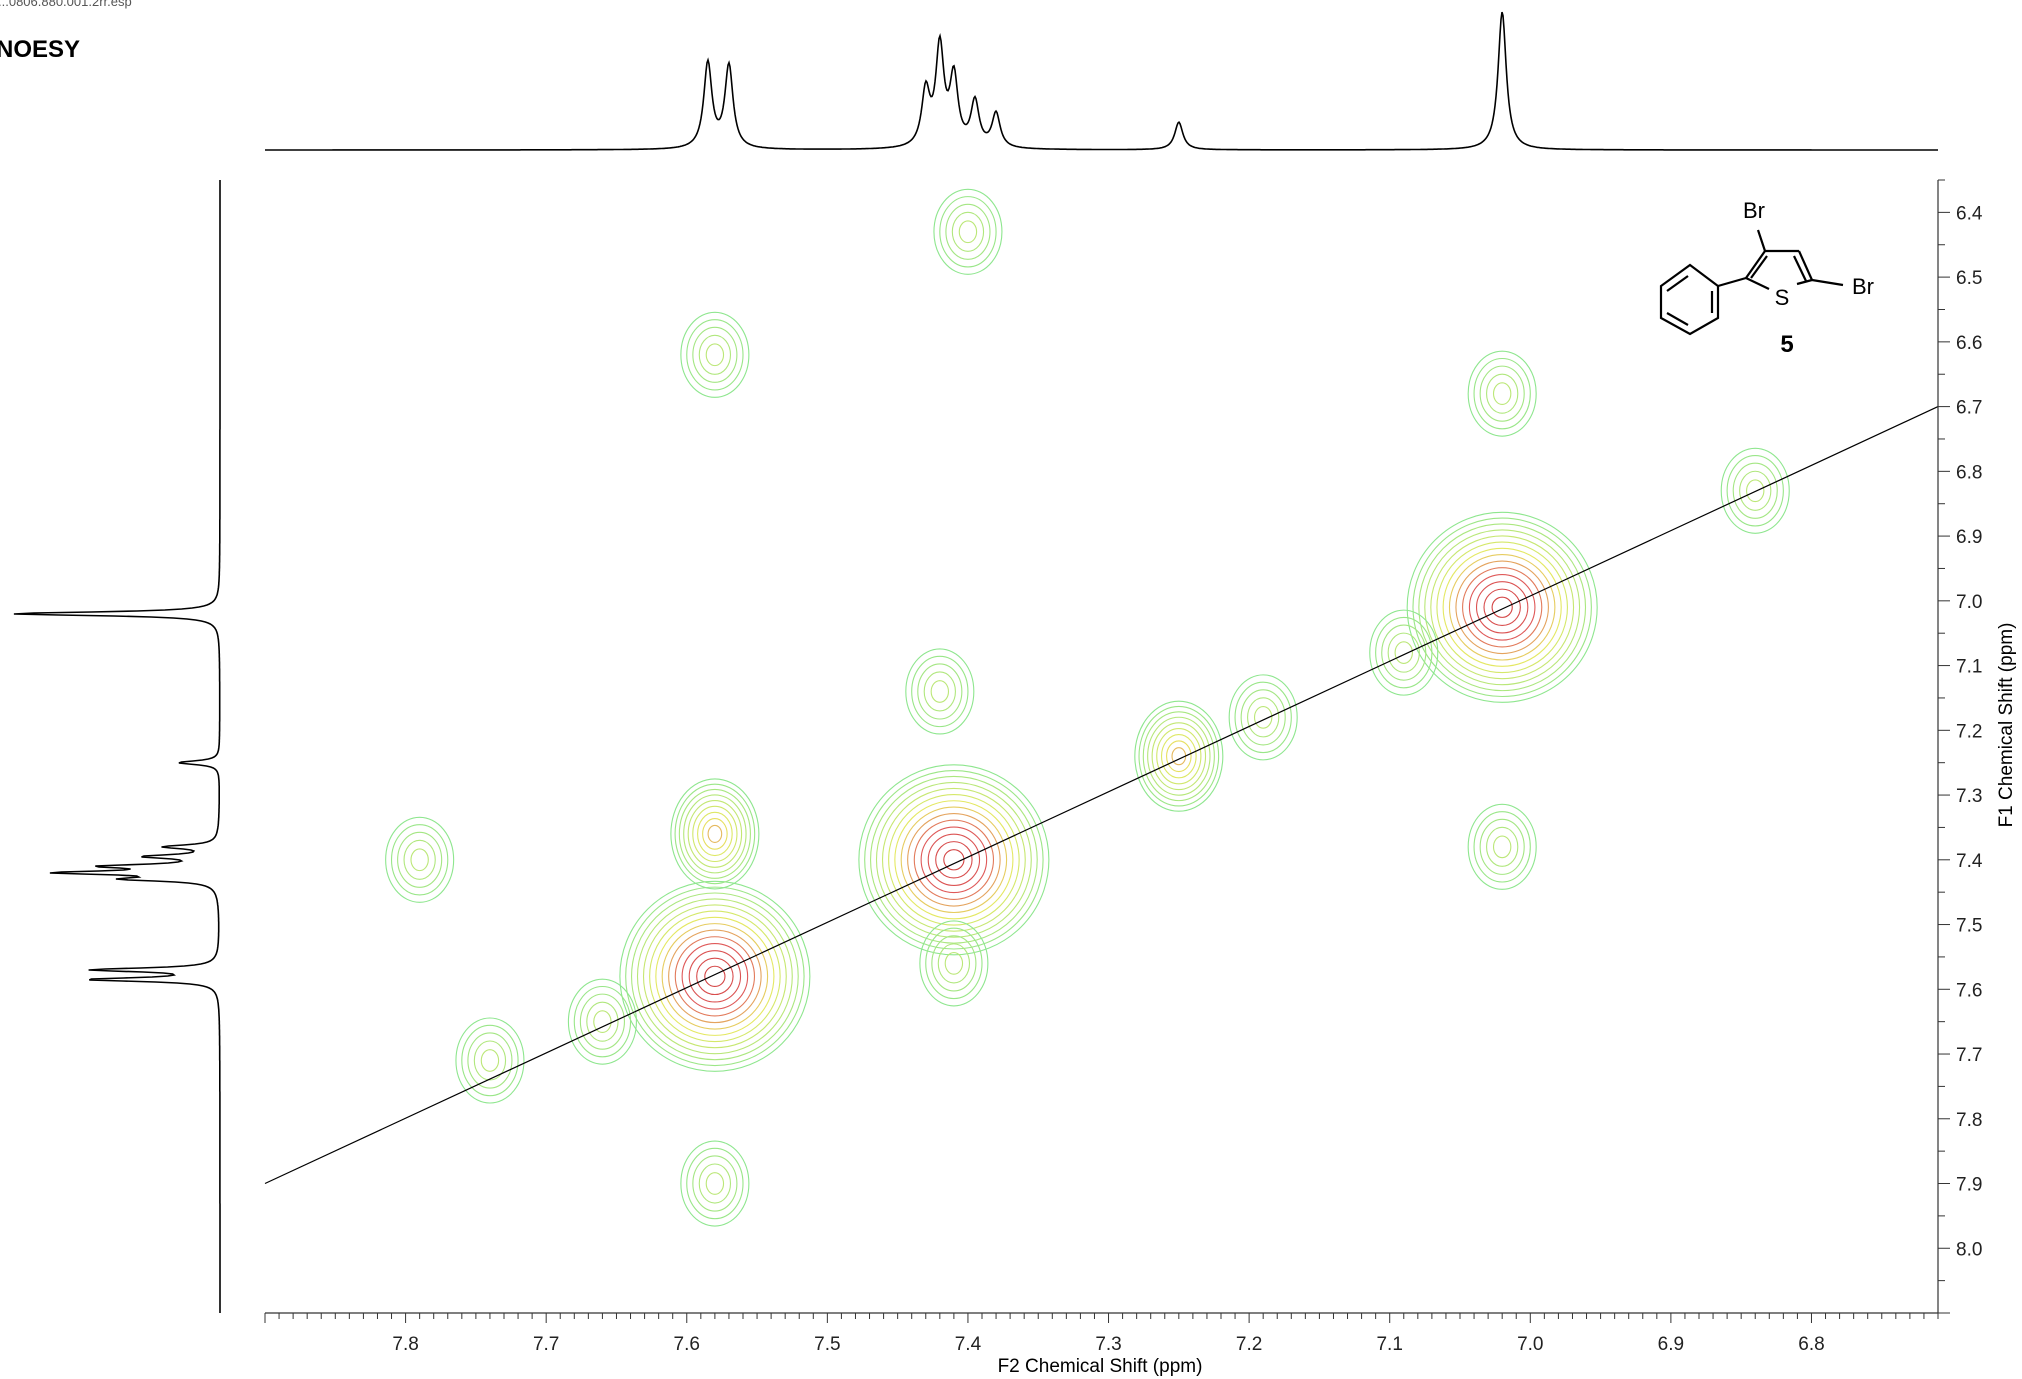  What do you see at coordinates (1766, 278) in the screenshot?
I see `molecule-structure: Br Br S 5` at bounding box center [1766, 278].